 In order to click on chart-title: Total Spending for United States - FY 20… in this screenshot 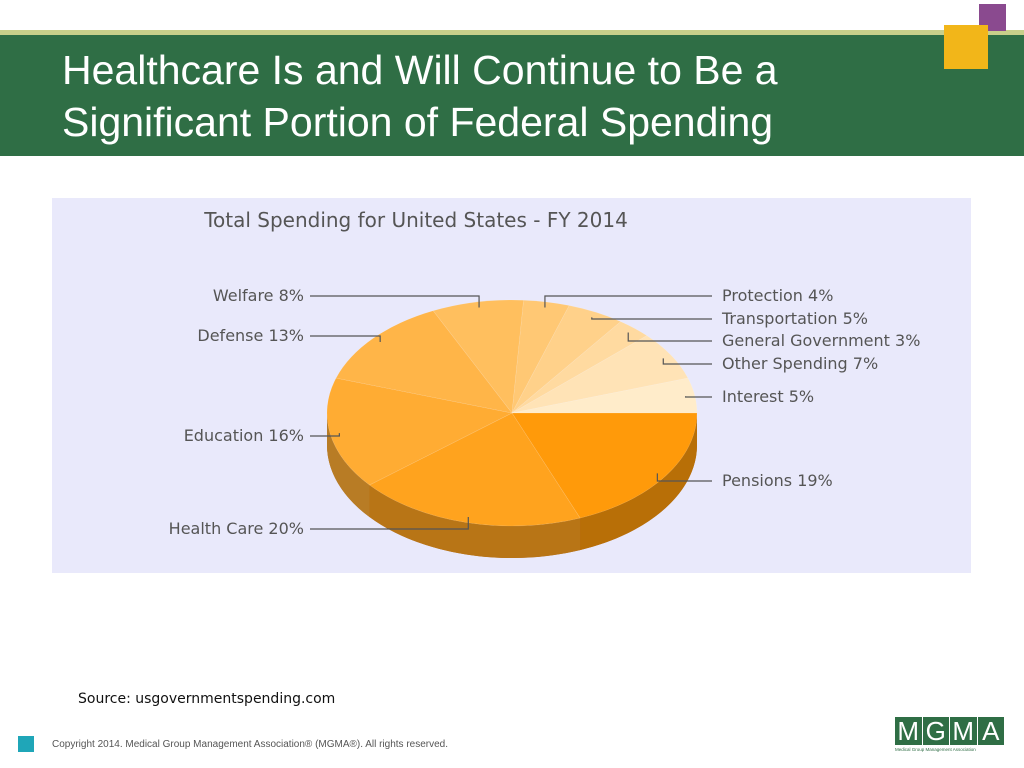, I will do `click(415, 220)`.